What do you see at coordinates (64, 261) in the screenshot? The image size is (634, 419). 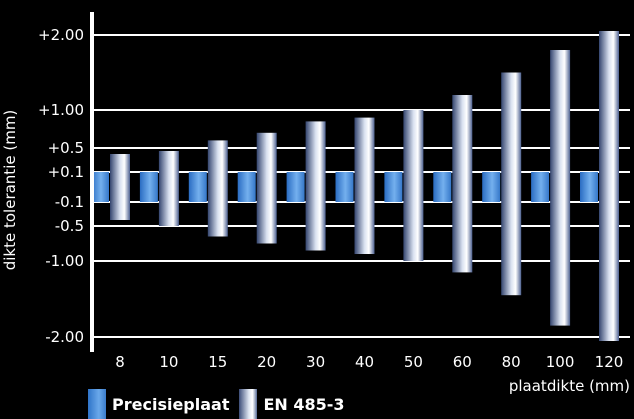 I see `y-tick-label: -1.00` at bounding box center [64, 261].